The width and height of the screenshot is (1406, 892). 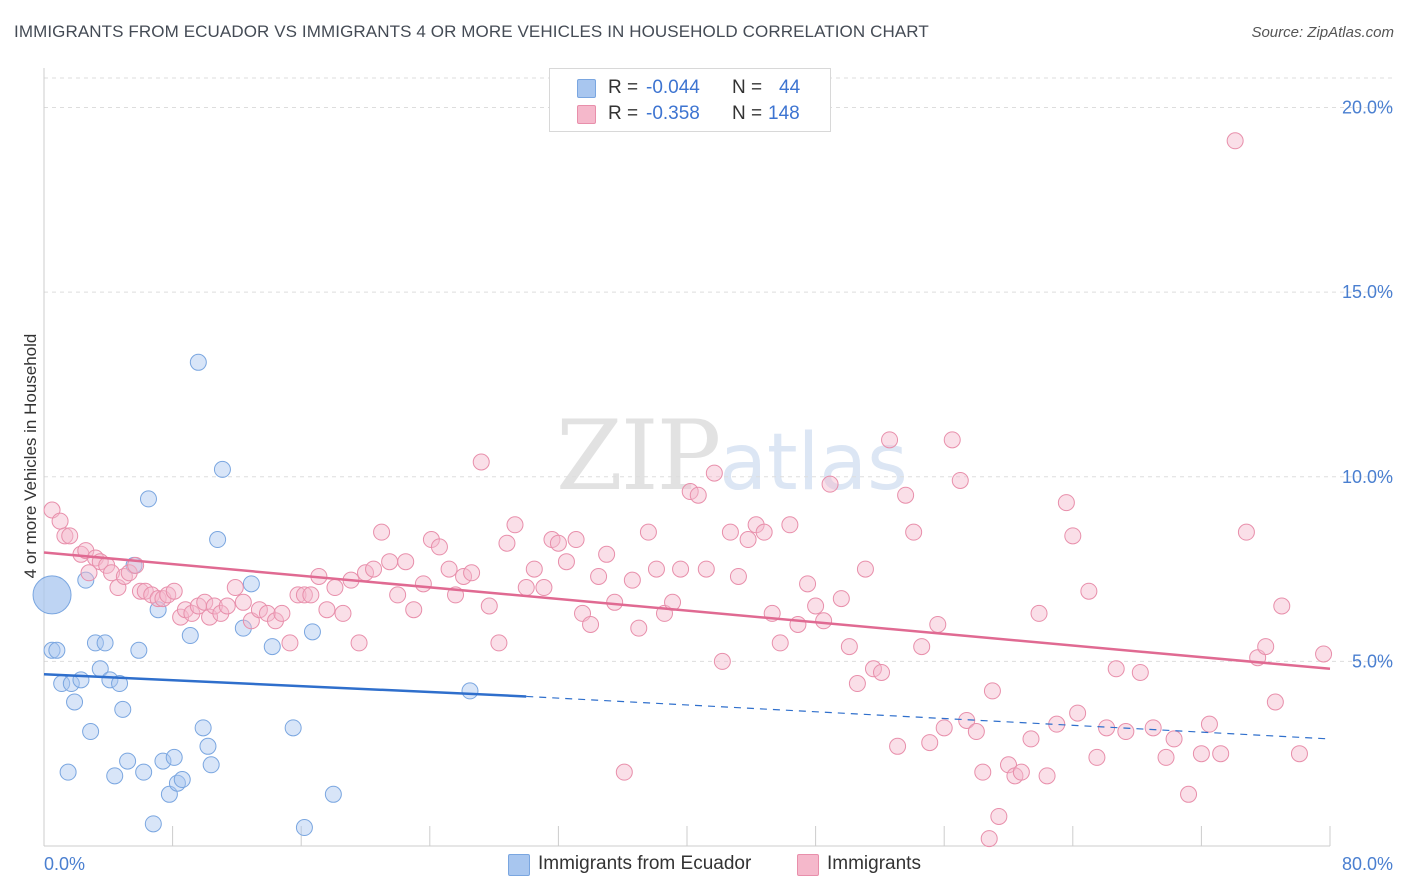 I want to click on y-tick-label: 5.0%, so click(x=1372, y=661).